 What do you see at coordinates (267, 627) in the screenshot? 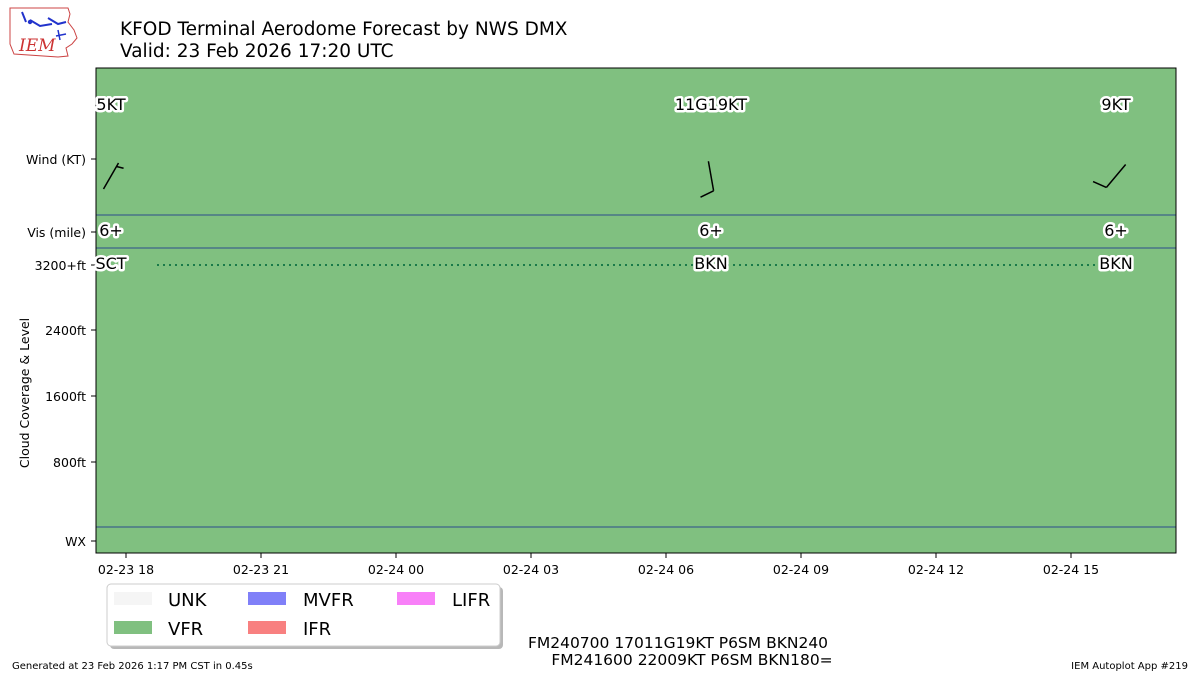
I see `legend-swatch-ifr` at bounding box center [267, 627].